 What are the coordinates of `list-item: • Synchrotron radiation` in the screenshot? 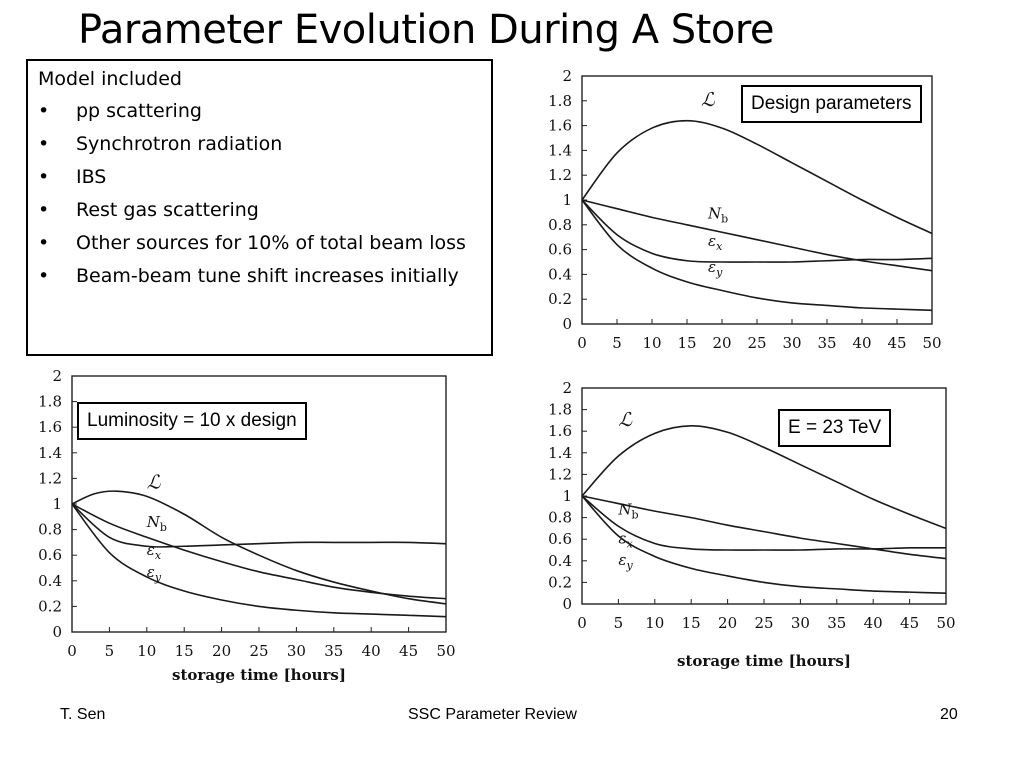 It's located at (259, 144).